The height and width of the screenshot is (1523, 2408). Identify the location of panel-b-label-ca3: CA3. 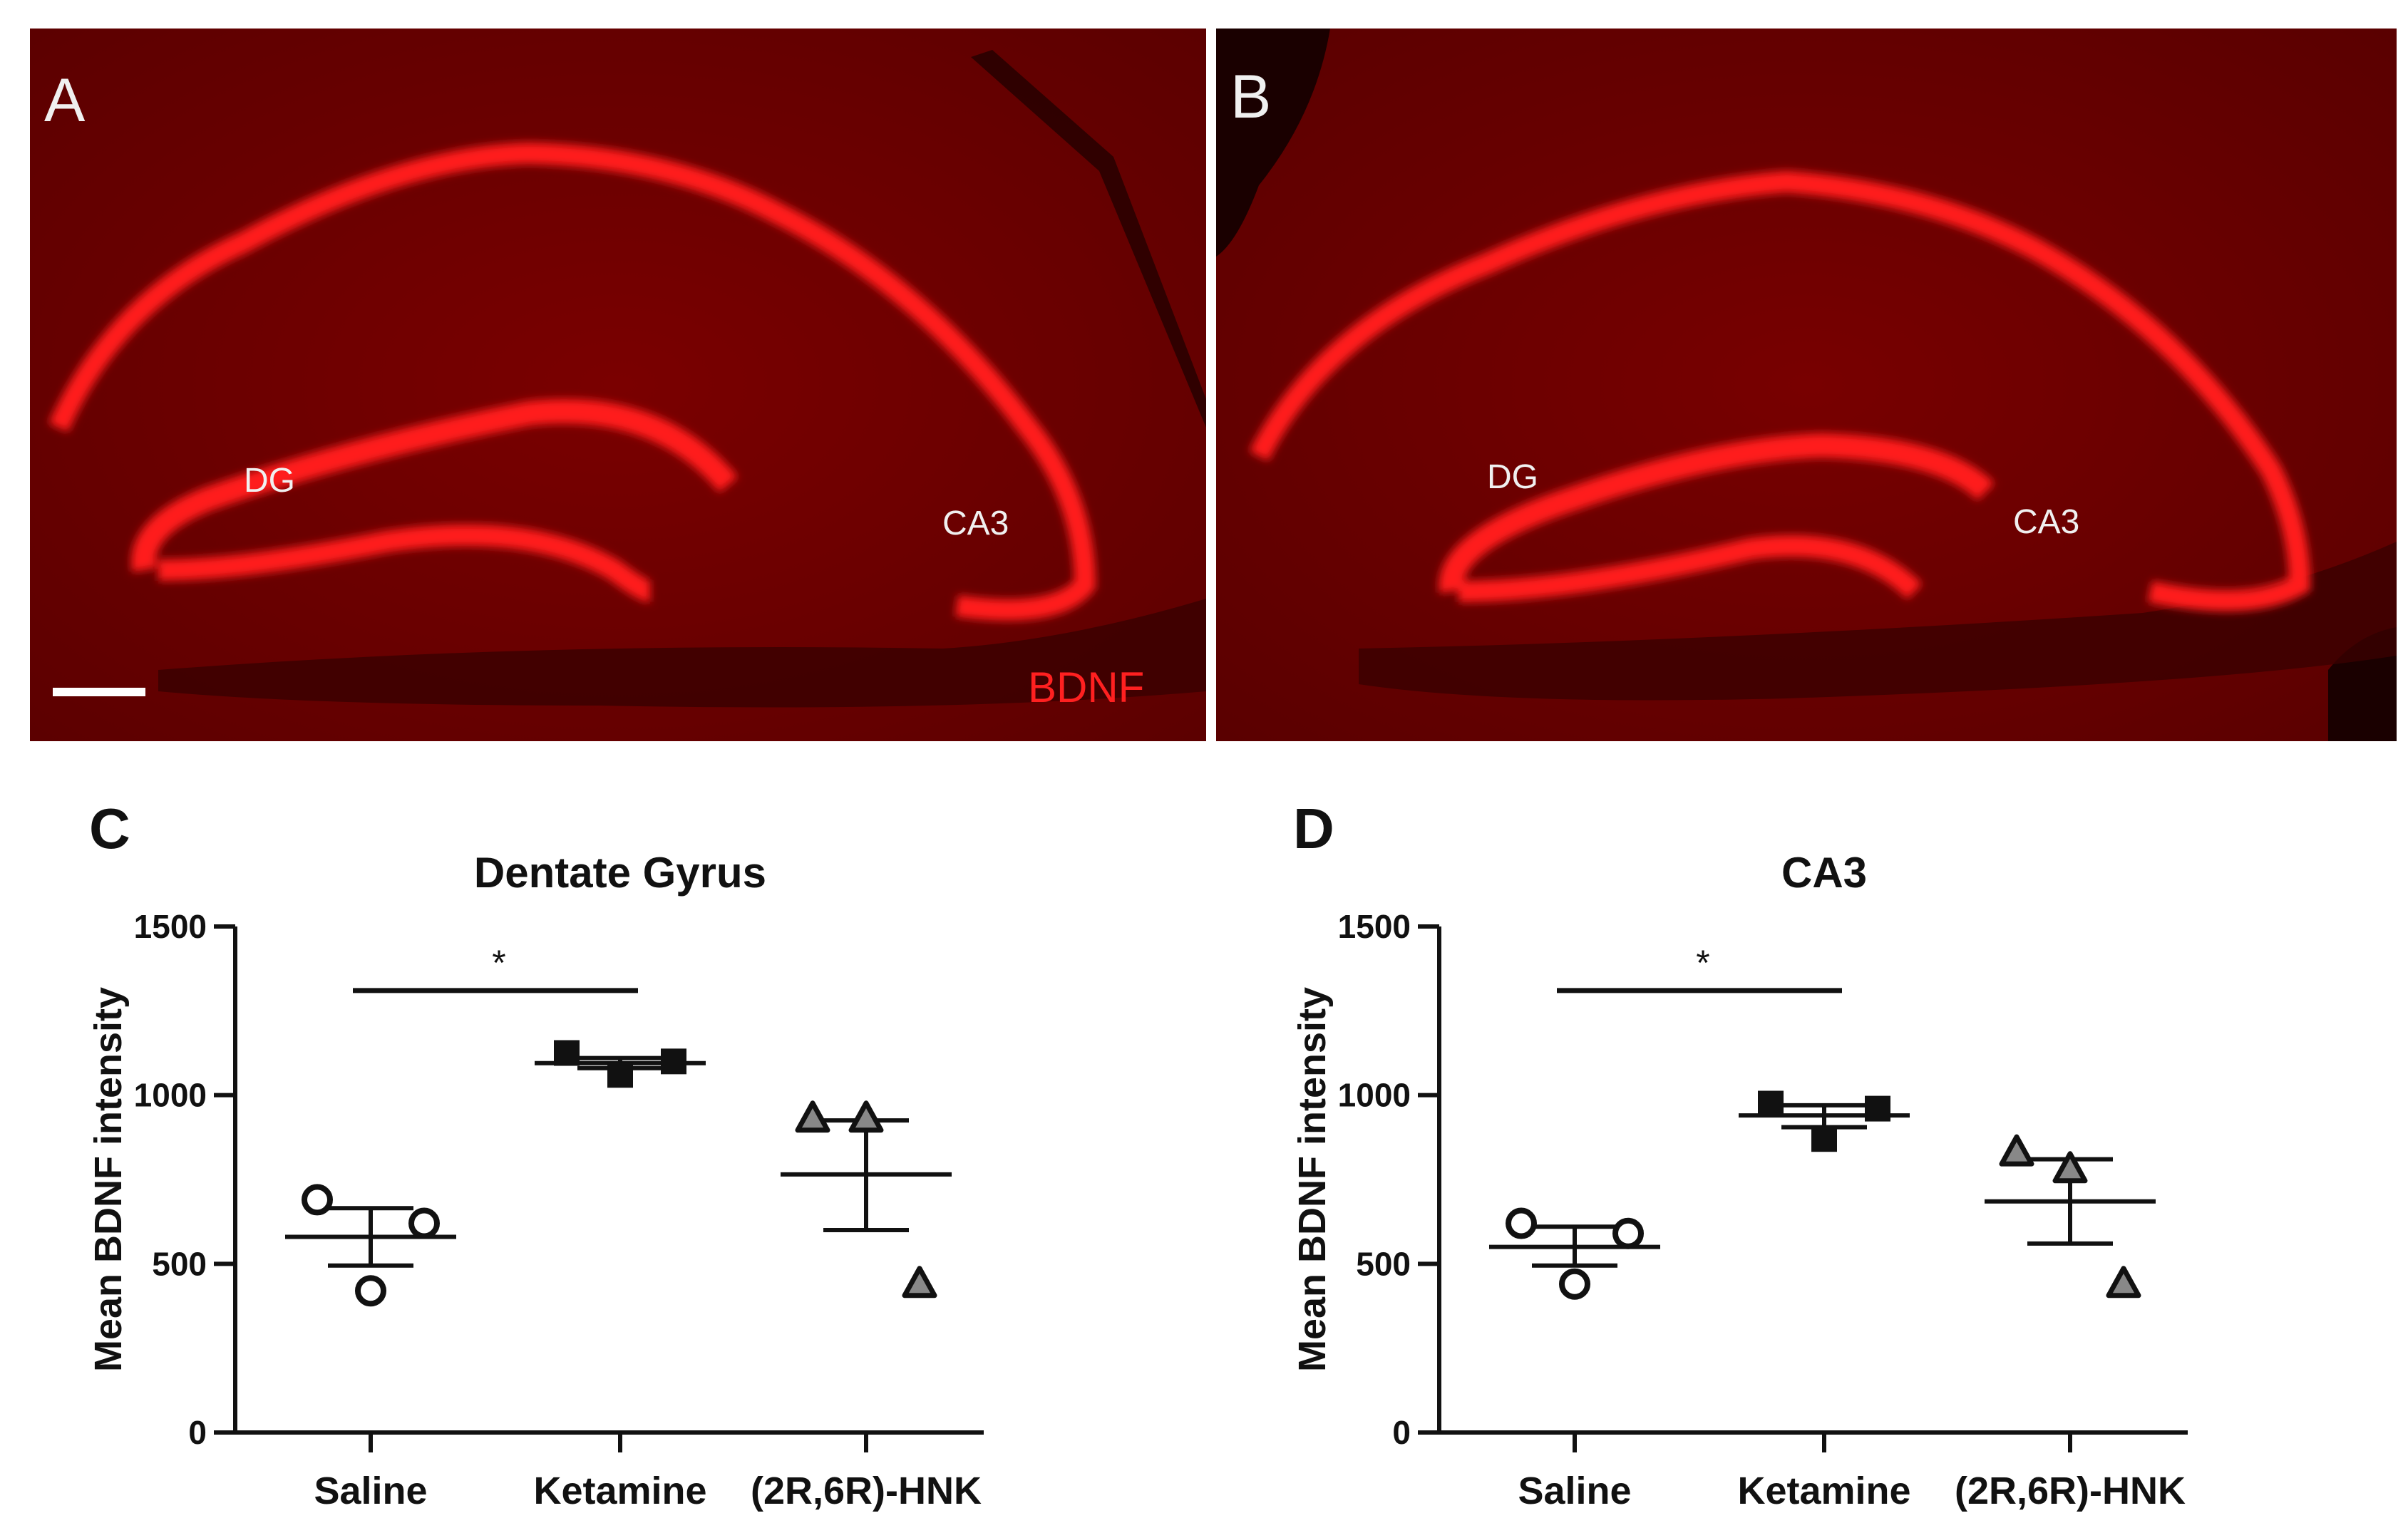
(2046, 522).